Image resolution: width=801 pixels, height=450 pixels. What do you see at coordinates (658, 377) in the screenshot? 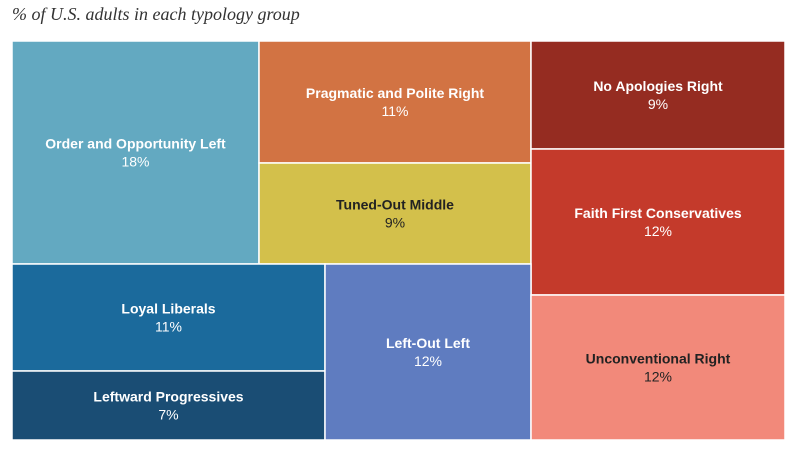
I see `tile-value-unconventional-right: 12%` at bounding box center [658, 377].